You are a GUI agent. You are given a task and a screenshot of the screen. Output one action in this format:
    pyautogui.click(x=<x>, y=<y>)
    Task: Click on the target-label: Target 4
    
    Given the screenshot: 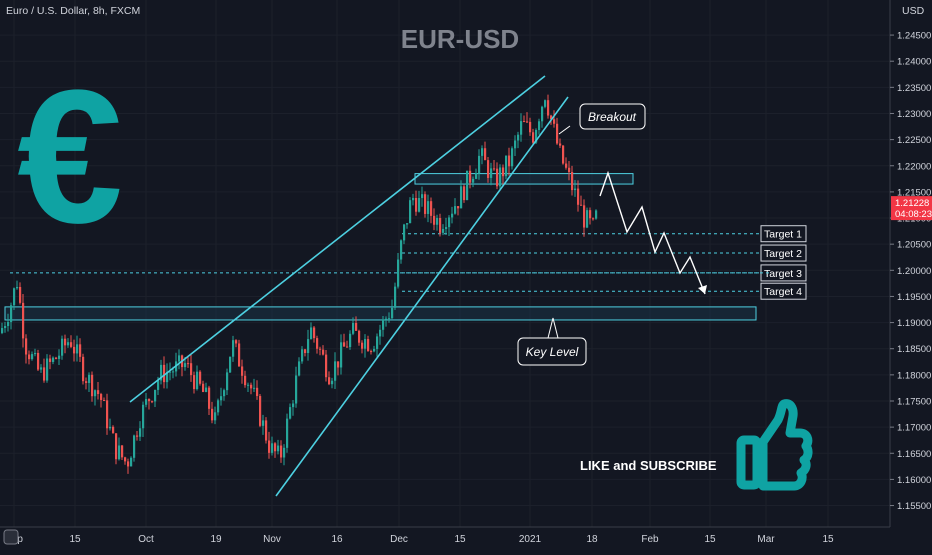 What is the action you would take?
    pyautogui.click(x=783, y=292)
    